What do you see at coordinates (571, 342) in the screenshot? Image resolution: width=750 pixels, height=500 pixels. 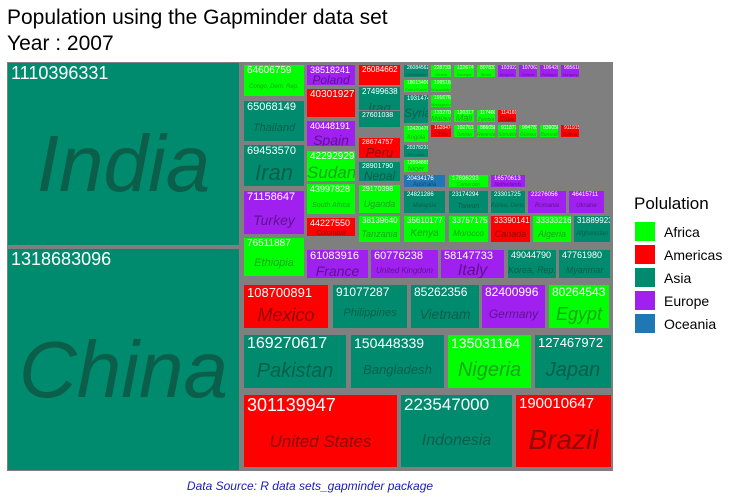 I see `tile-value: 127467972` at bounding box center [571, 342].